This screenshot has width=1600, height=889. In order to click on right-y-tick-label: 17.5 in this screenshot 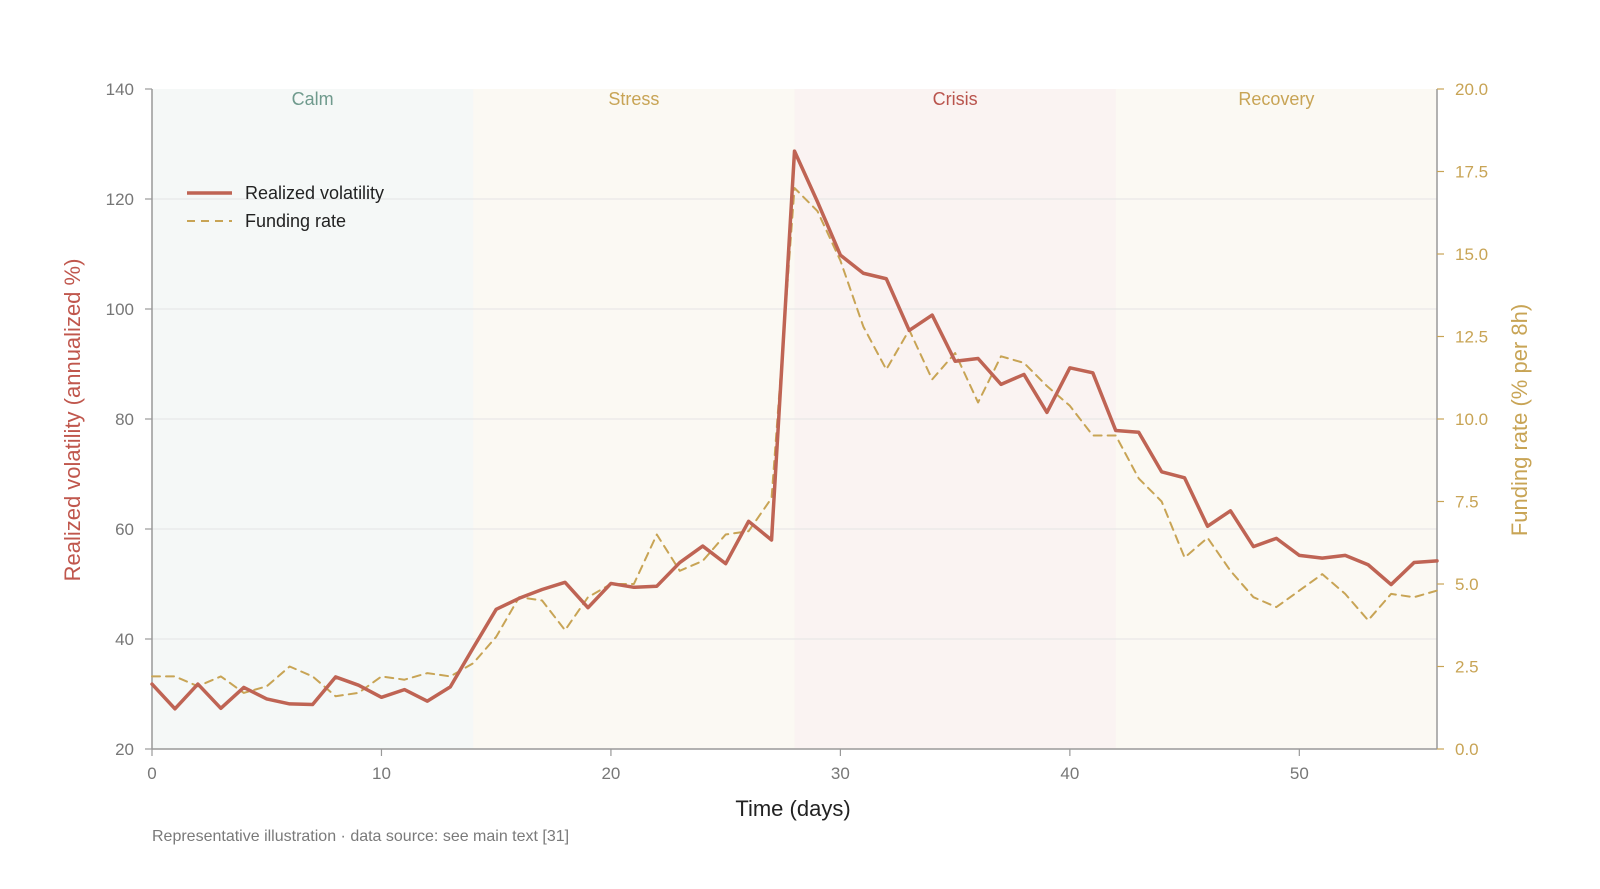, I will do `click(1471, 172)`.